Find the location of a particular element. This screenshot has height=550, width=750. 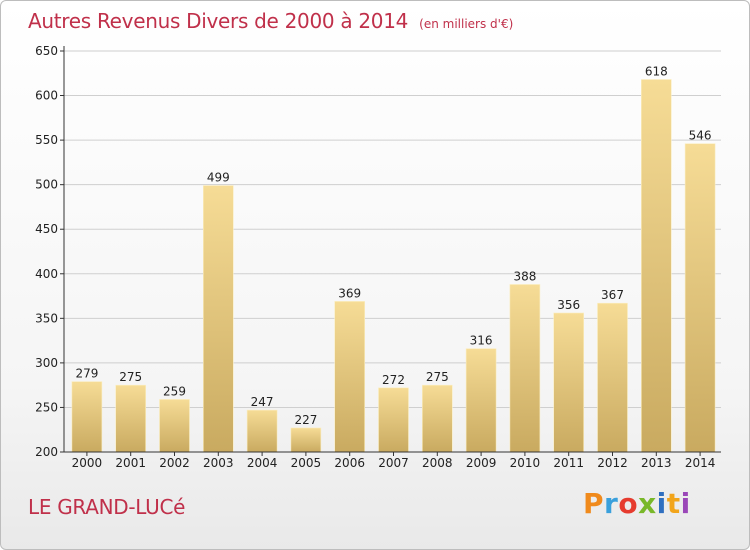

bar-2001 is located at coordinates (130, 418).